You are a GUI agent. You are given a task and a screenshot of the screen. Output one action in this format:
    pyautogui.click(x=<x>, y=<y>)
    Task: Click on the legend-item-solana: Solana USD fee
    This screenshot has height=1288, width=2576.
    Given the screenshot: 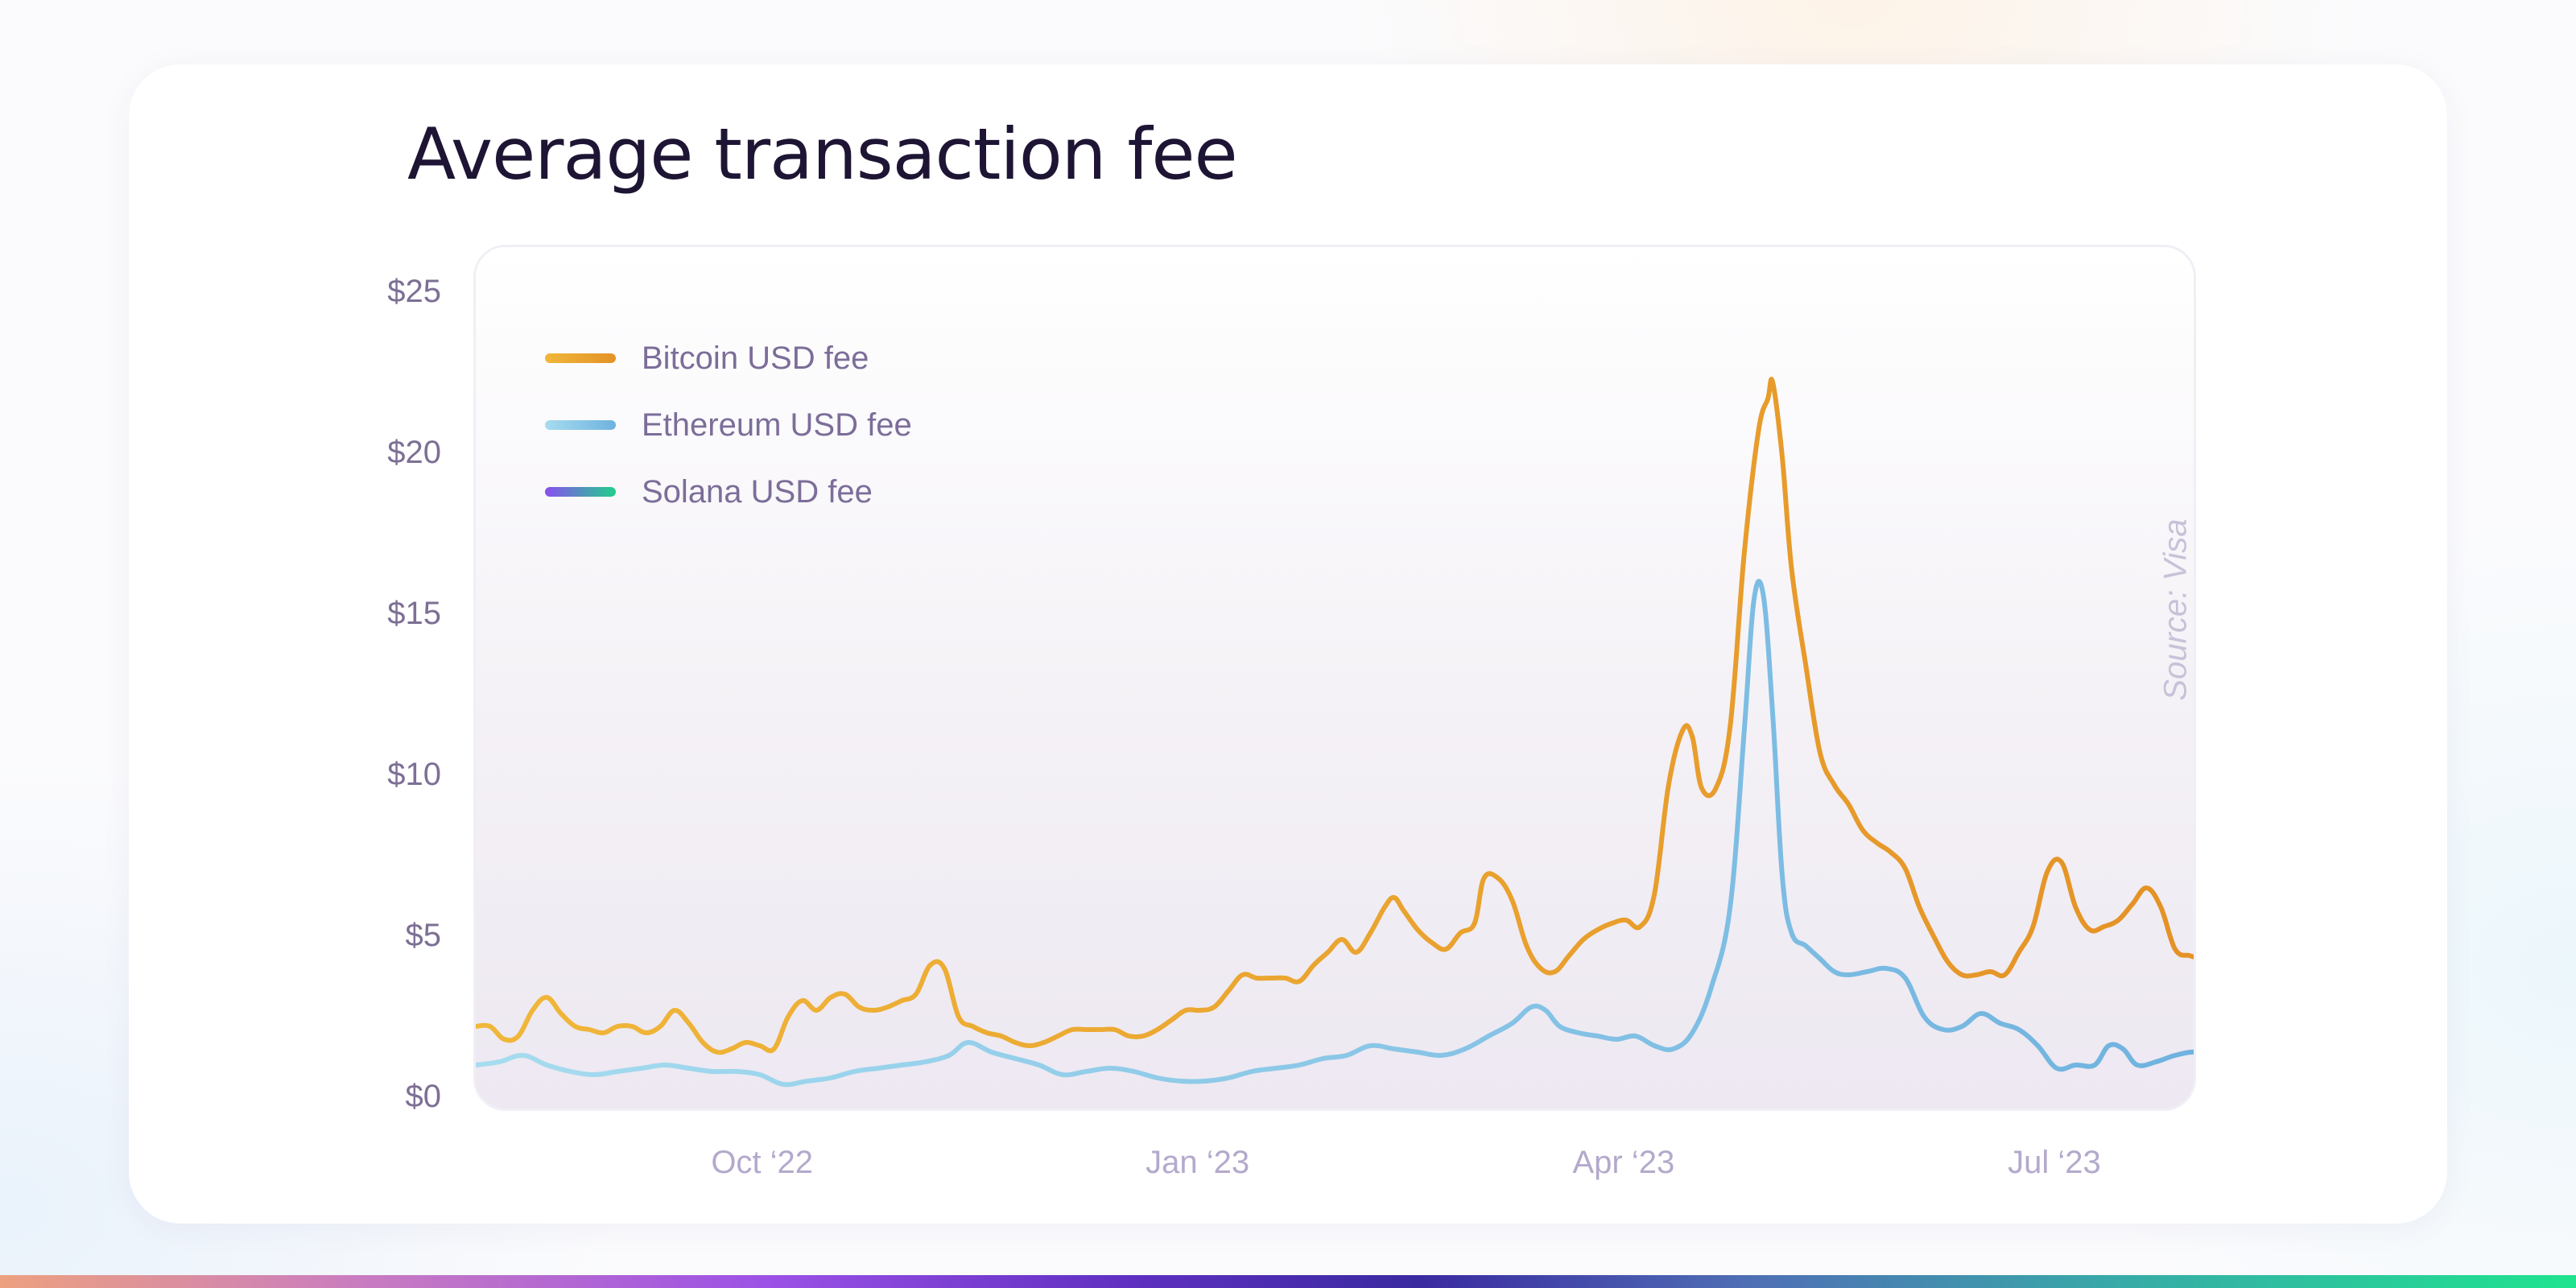 What is the action you would take?
    pyautogui.click(x=728, y=491)
    